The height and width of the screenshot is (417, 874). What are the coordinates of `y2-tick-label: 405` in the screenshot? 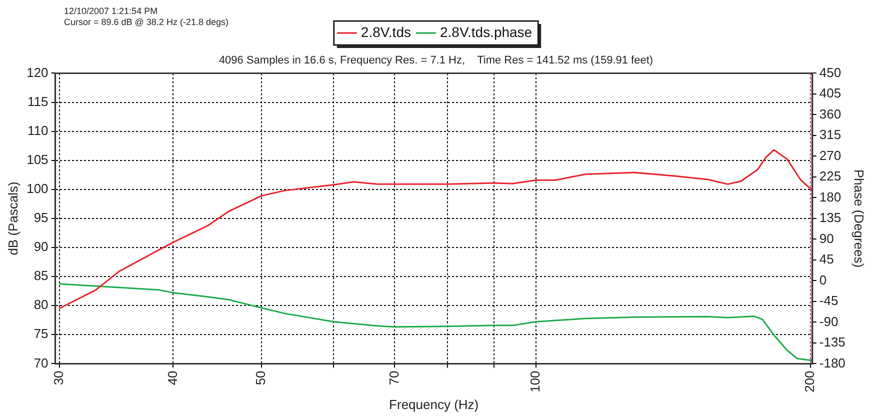 It's located at (830, 93).